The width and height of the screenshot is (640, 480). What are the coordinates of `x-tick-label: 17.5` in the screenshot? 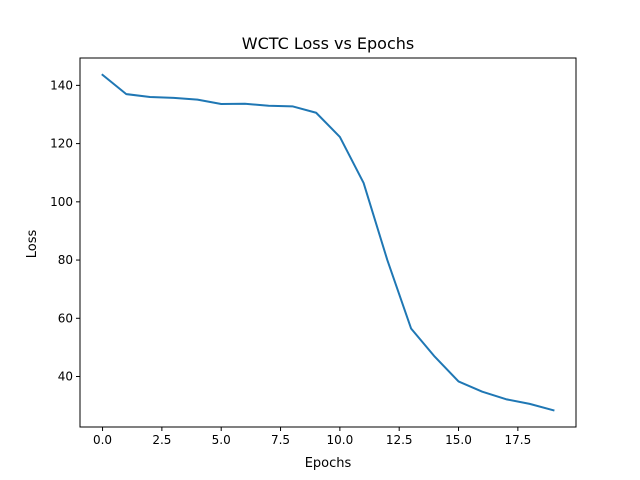 It's located at (517, 440).